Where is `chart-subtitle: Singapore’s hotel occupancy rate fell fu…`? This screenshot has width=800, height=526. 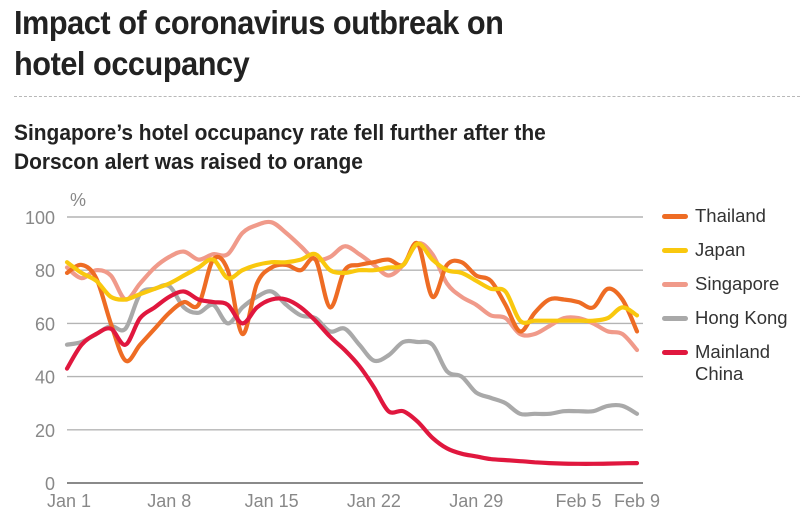 chart-subtitle: Singapore’s hotel occupancy rate fell fu… is located at coordinates (280, 147).